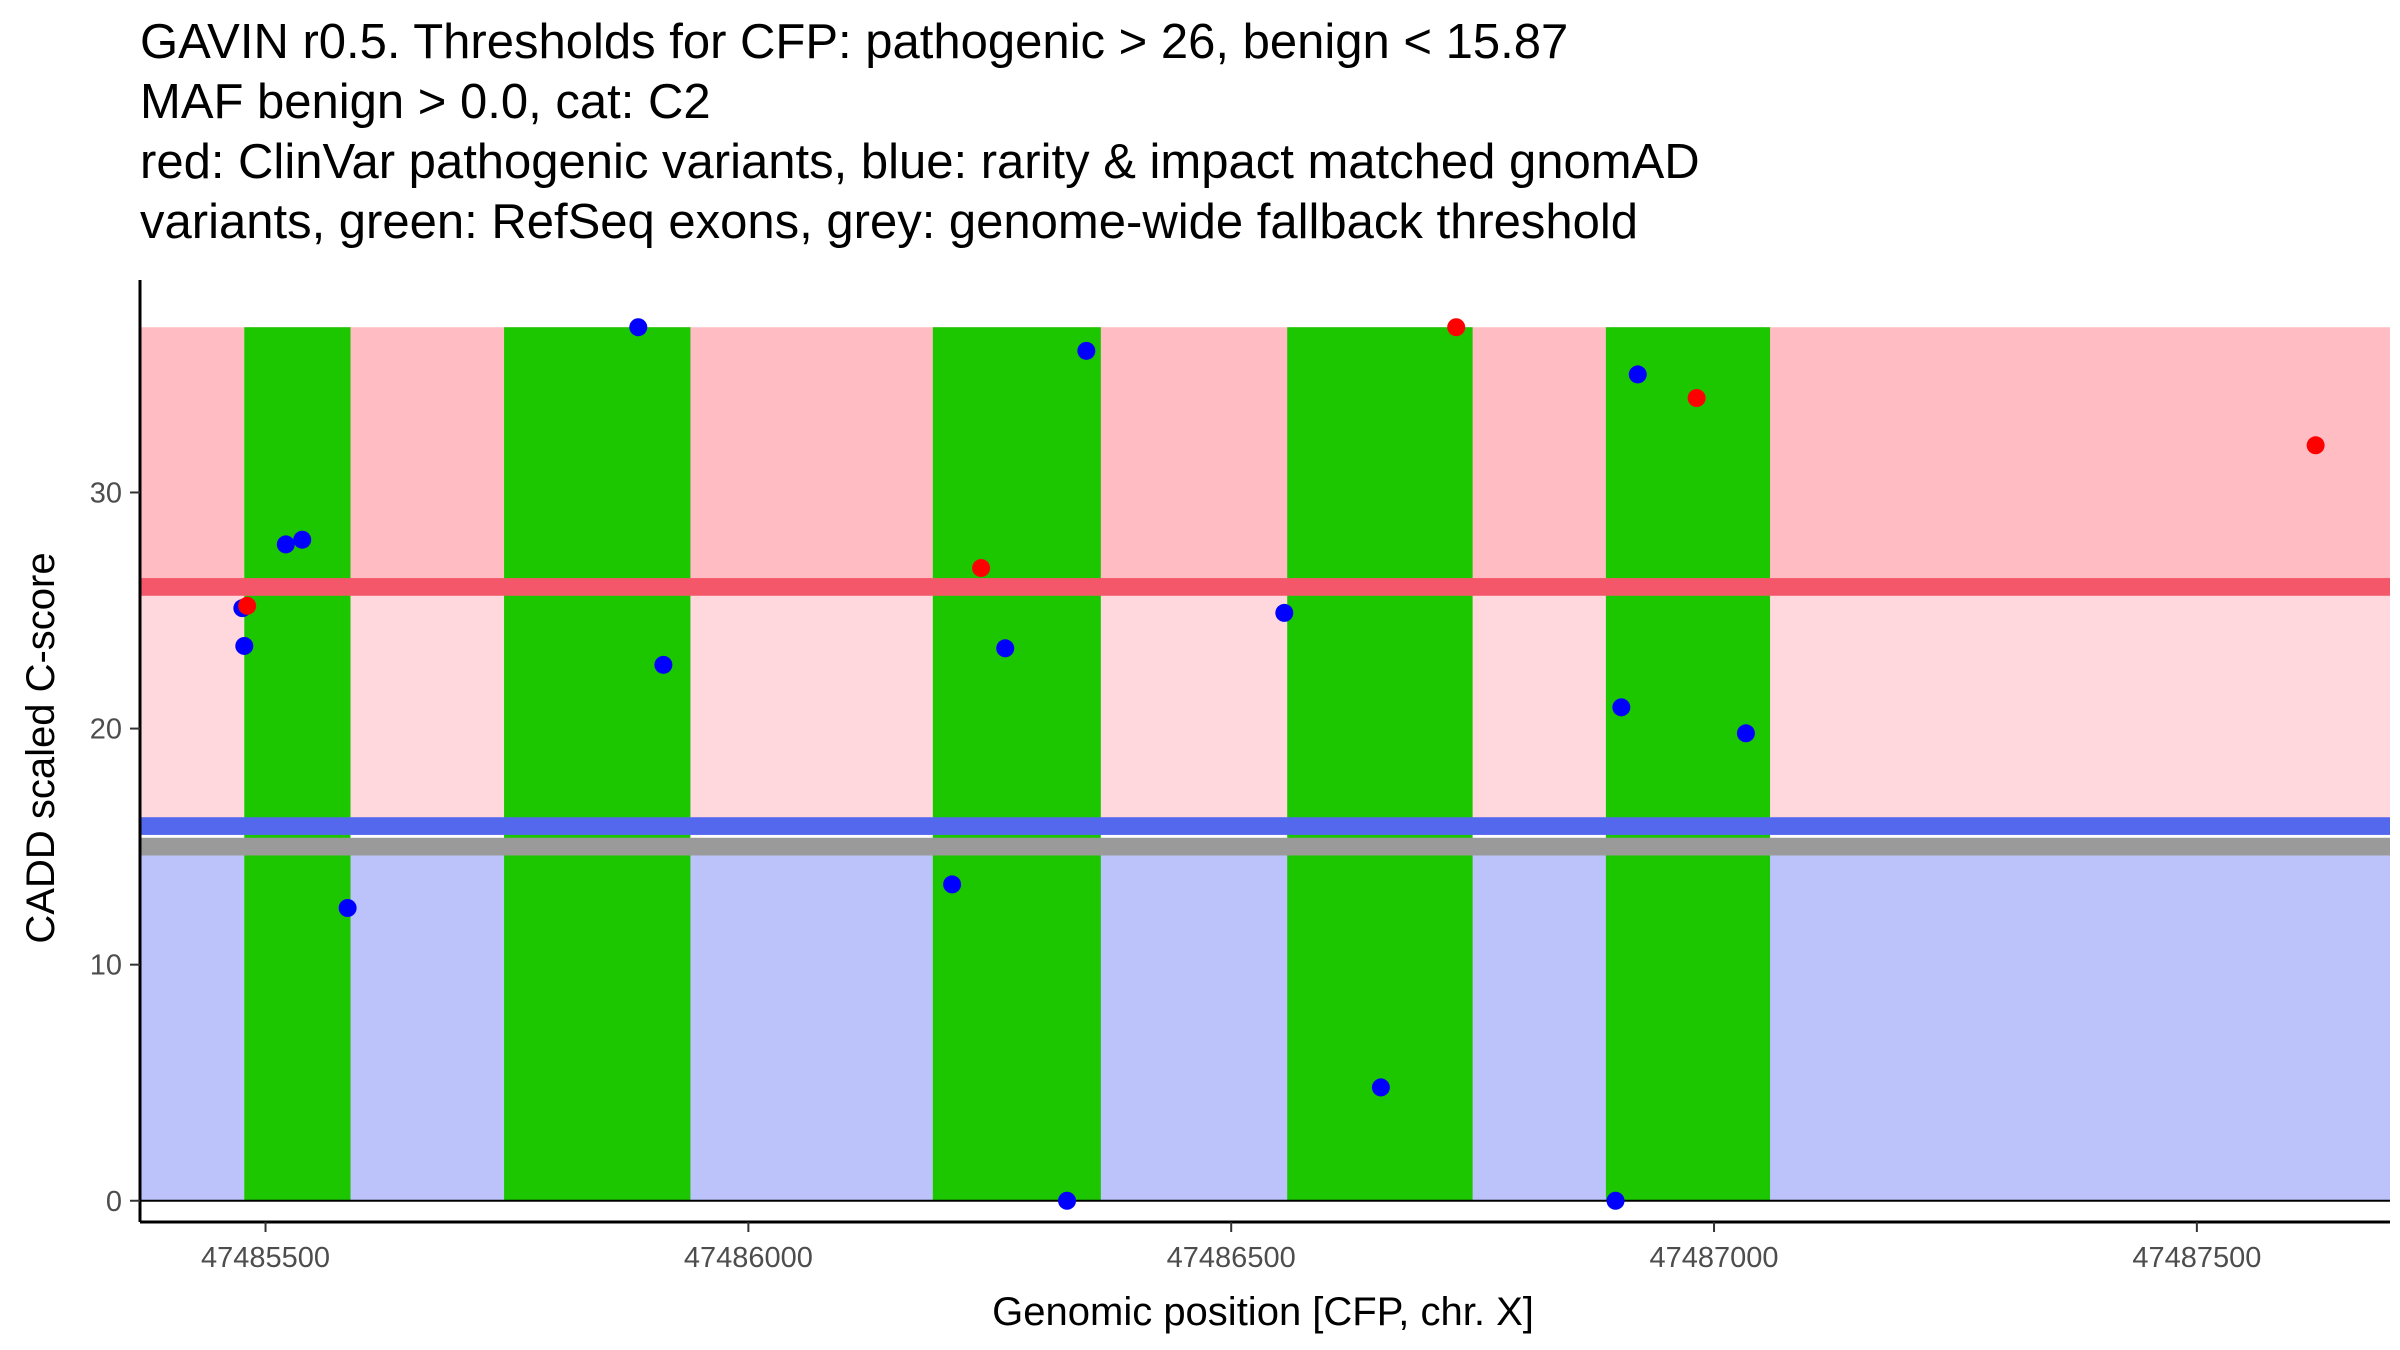 The height and width of the screenshot is (1350, 2400). What do you see at coordinates (1231, 1258) in the screenshot?
I see `x-tick-label: 47486500` at bounding box center [1231, 1258].